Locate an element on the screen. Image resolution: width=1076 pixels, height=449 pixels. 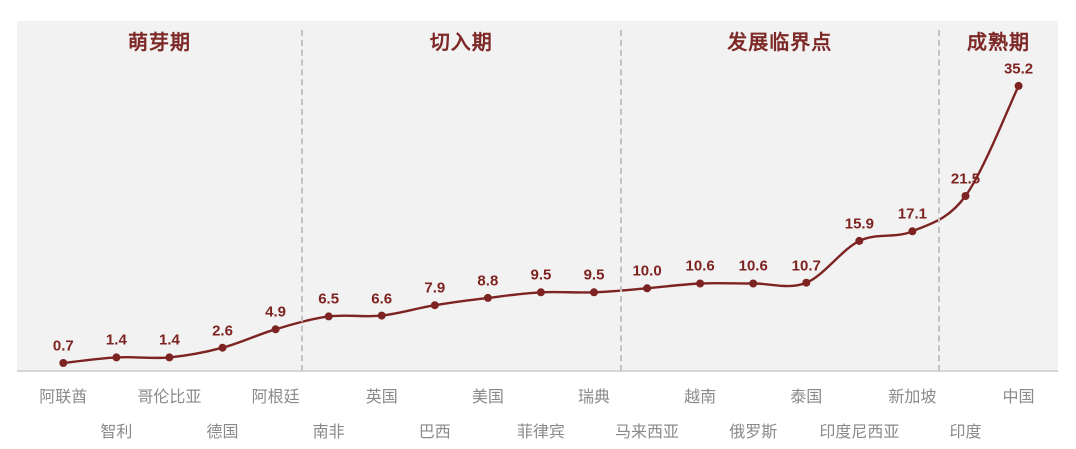
value-label: 6.6 is located at coordinates (382, 299).